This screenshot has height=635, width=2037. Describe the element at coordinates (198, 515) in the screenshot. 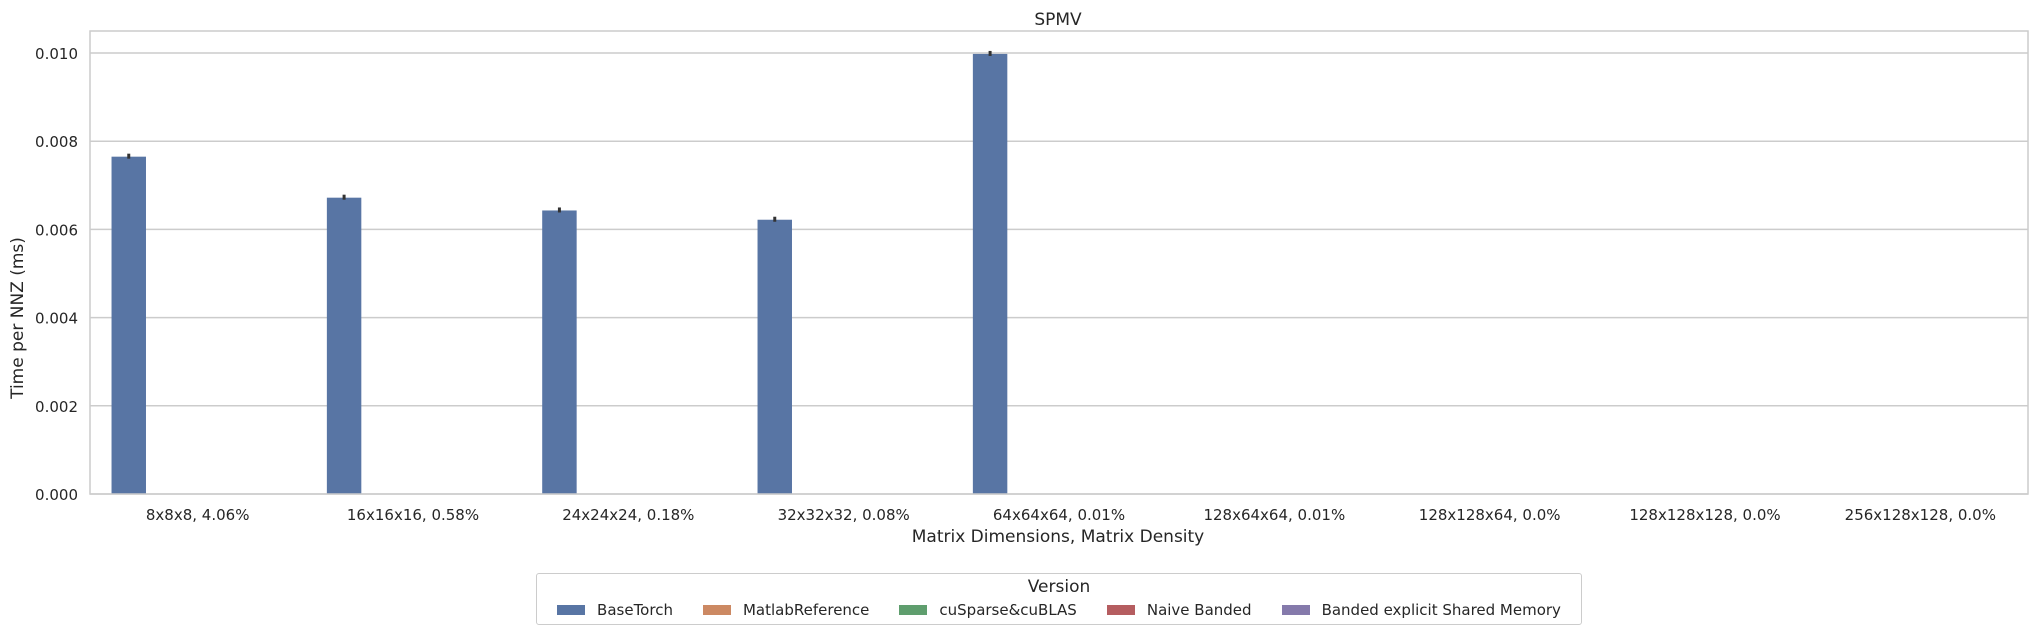

I see `x-tick-label: 8x8x8, 4.06%` at that location.